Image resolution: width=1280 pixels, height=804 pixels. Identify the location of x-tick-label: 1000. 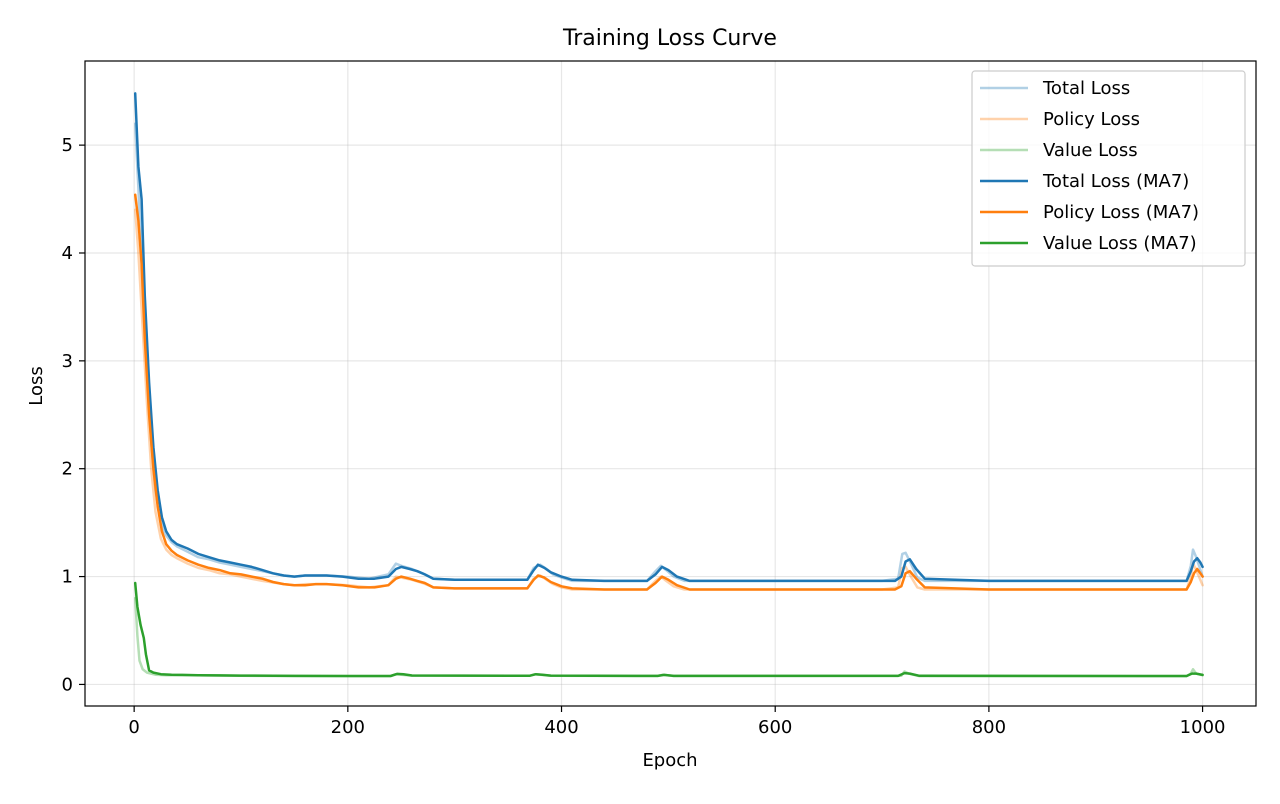
(1203, 727).